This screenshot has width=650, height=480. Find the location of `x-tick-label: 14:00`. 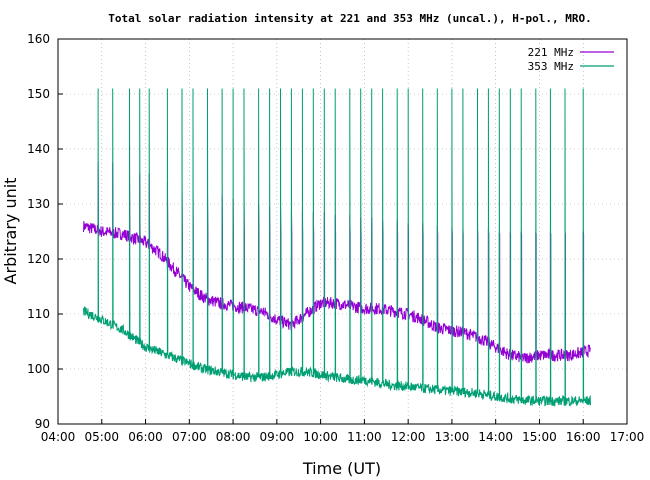

x-tick-label: 14:00 is located at coordinates (495, 437).